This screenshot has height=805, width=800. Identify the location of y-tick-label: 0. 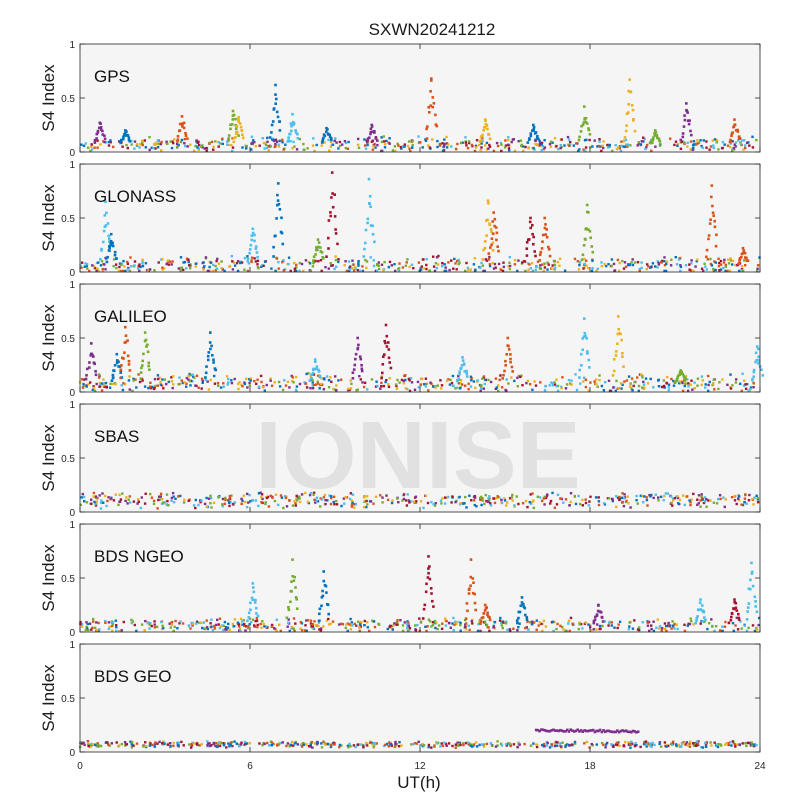
(72, 393).